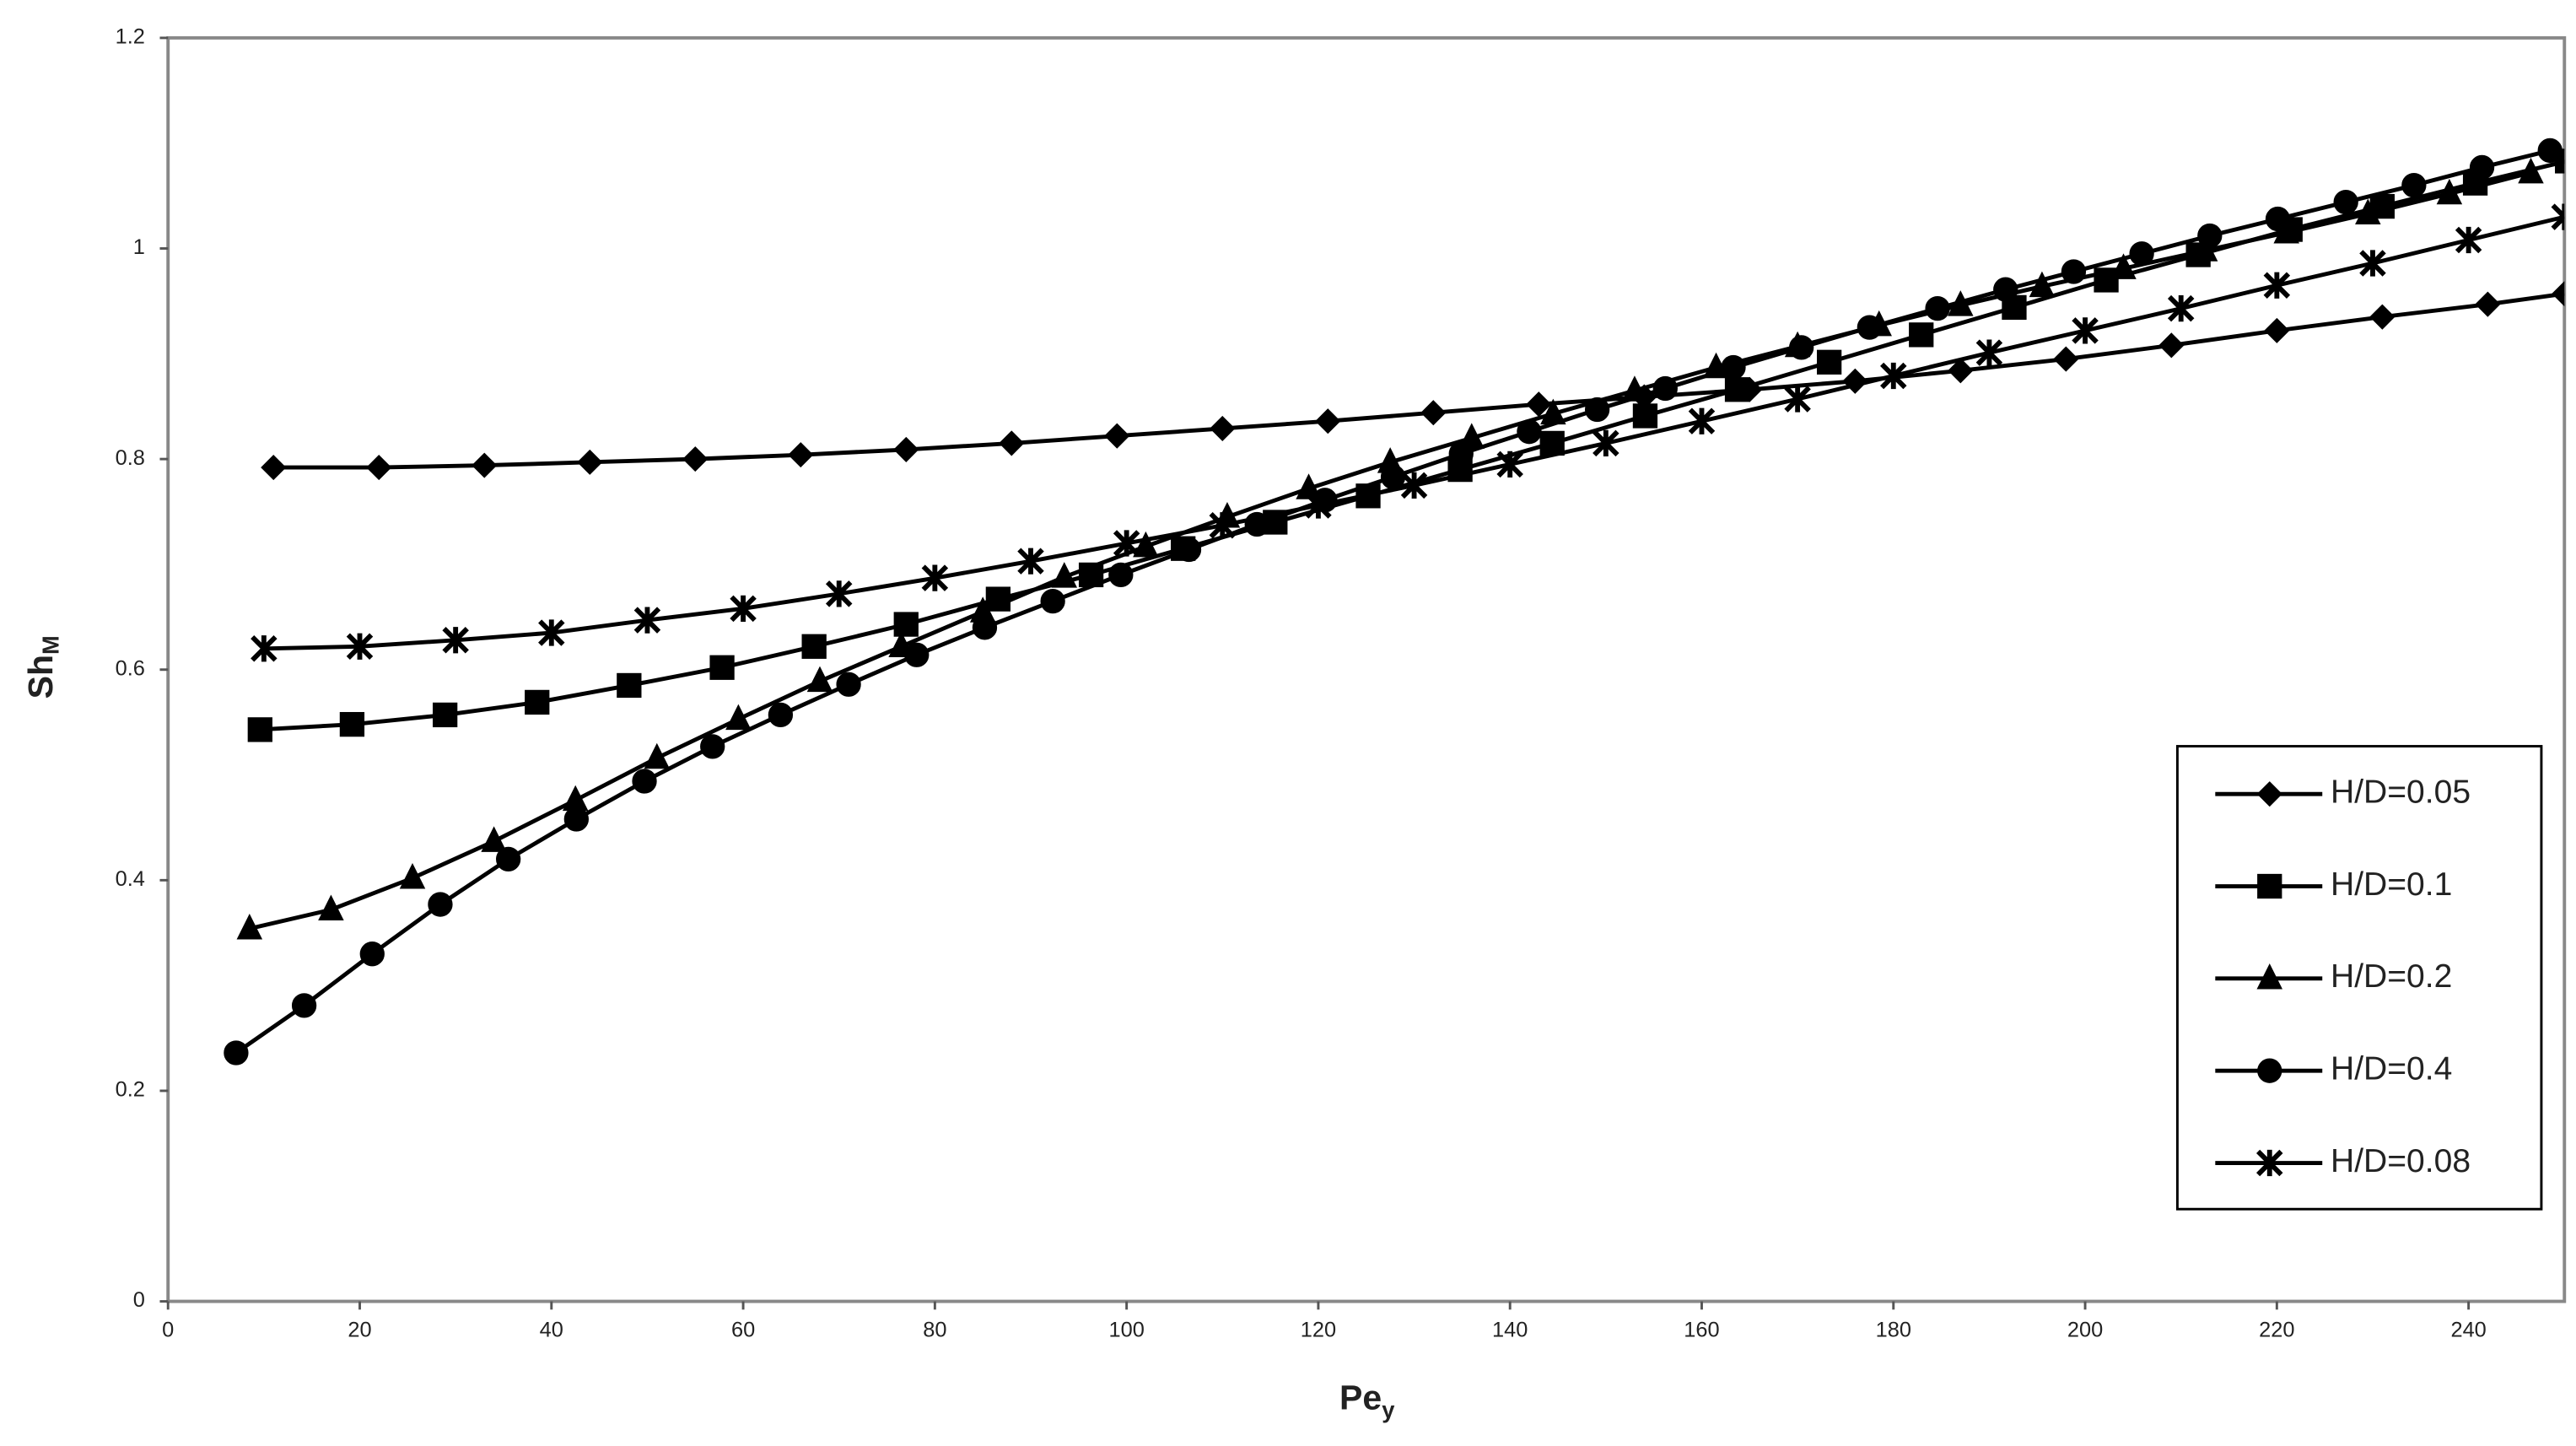 This screenshot has height=1446, width=2576. Describe the element at coordinates (130, 37) in the screenshot. I see `y-tick-label: 1.2` at that location.